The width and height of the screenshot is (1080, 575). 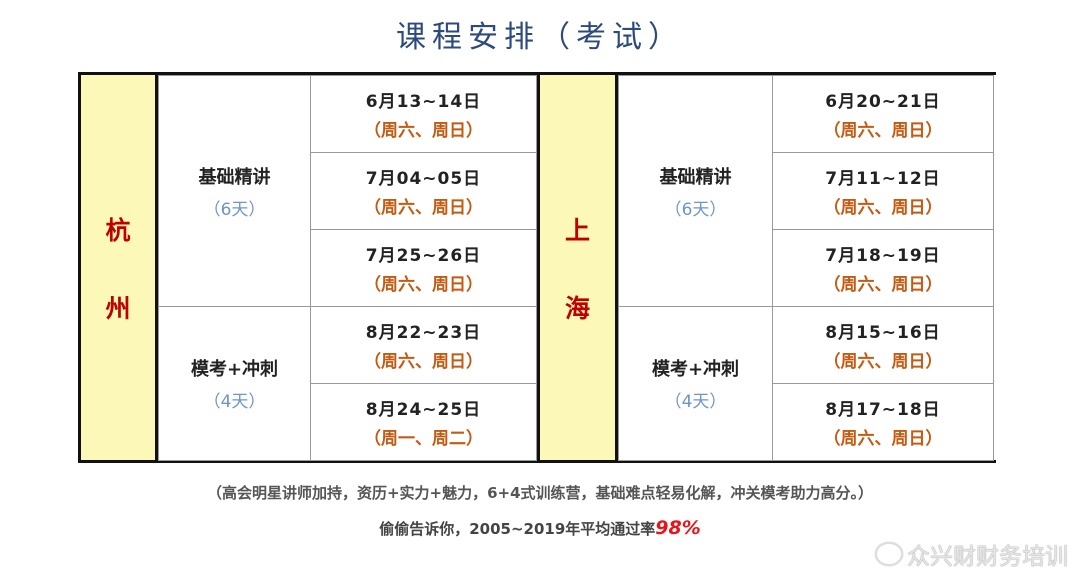 What do you see at coordinates (423, 439) in the screenshot?
I see `weekdays: （周一、周二）` at bounding box center [423, 439].